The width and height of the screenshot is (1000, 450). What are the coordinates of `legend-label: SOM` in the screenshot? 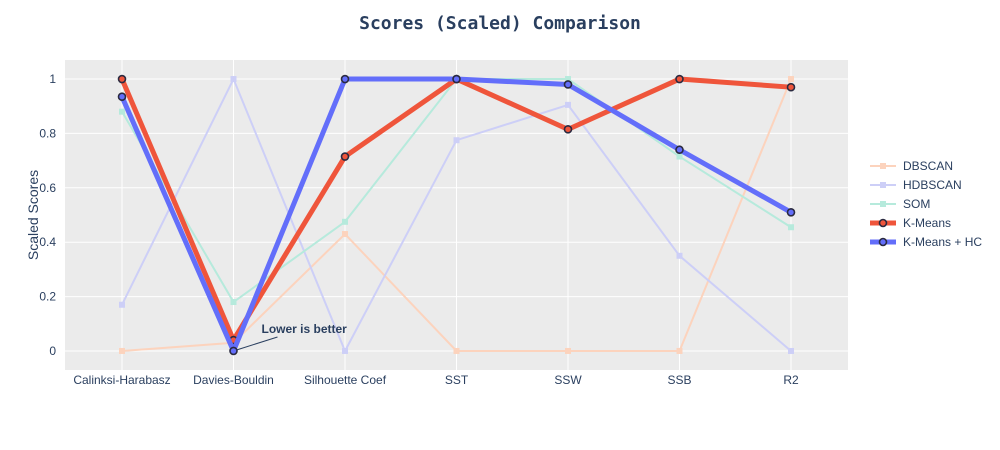 It's located at (916, 204).